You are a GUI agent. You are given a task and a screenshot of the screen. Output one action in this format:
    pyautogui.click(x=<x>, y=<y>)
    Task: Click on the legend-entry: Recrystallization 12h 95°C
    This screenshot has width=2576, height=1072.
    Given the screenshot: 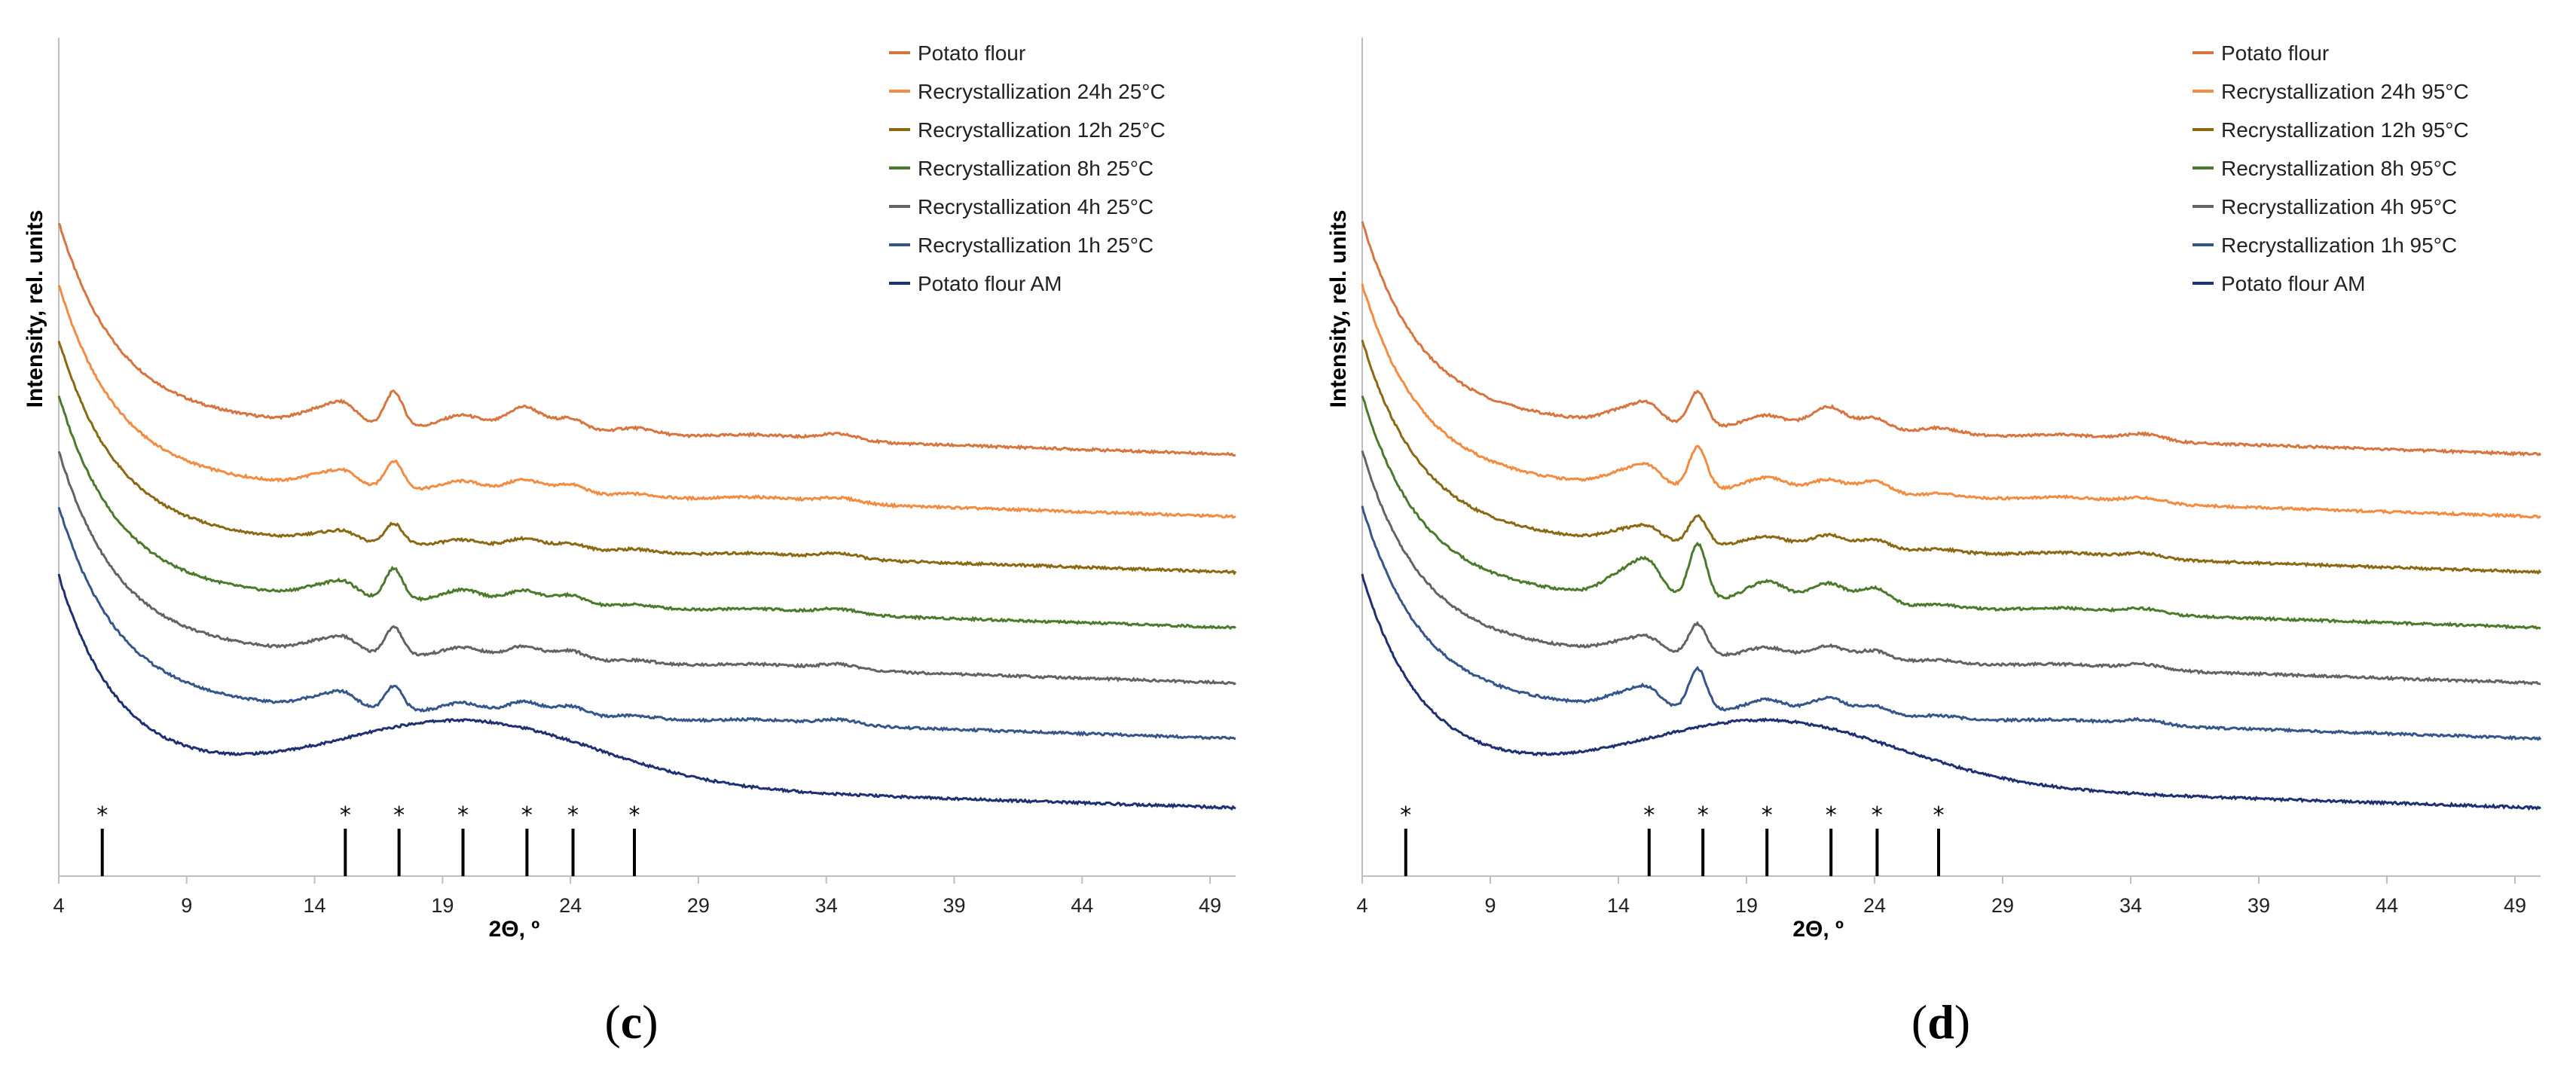 What is the action you would take?
    pyautogui.click(x=2345, y=130)
    